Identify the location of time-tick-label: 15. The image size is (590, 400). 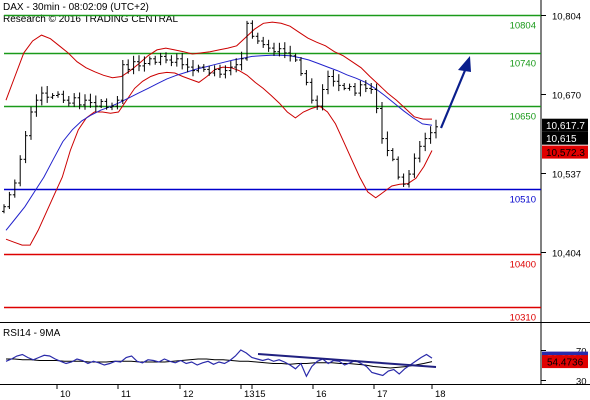
(260, 394).